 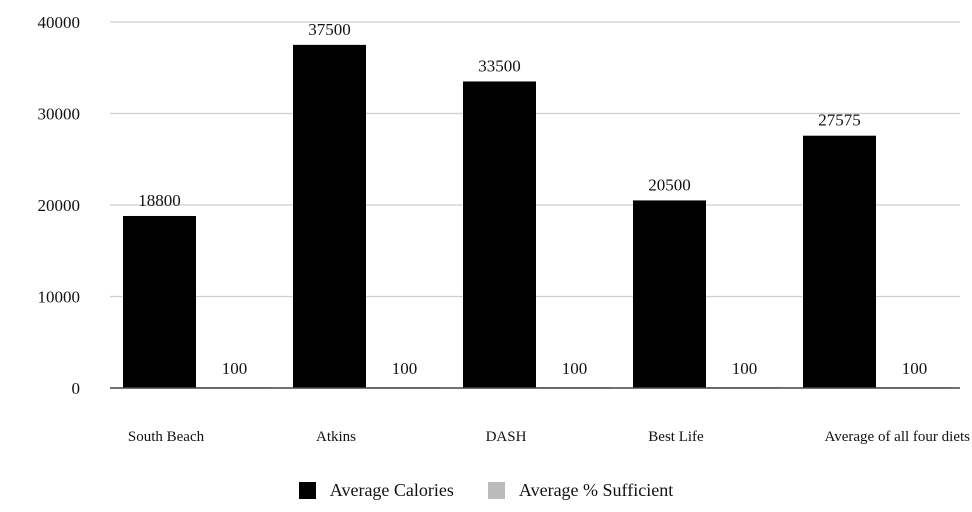 I want to click on legend-swatch-average-calories, so click(x=307, y=490).